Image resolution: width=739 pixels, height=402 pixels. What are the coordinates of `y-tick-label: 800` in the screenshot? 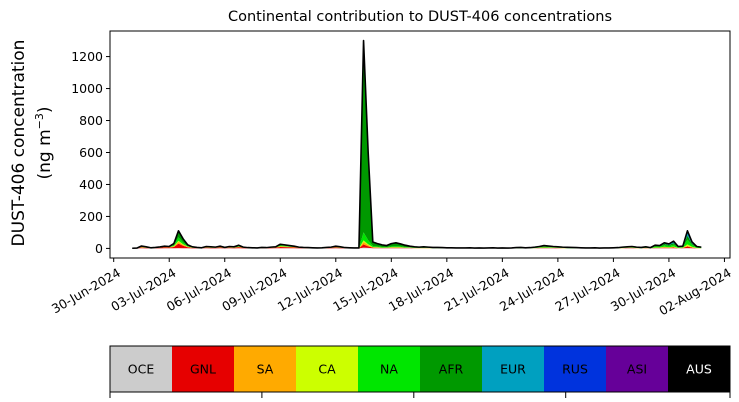 It's located at (91, 120).